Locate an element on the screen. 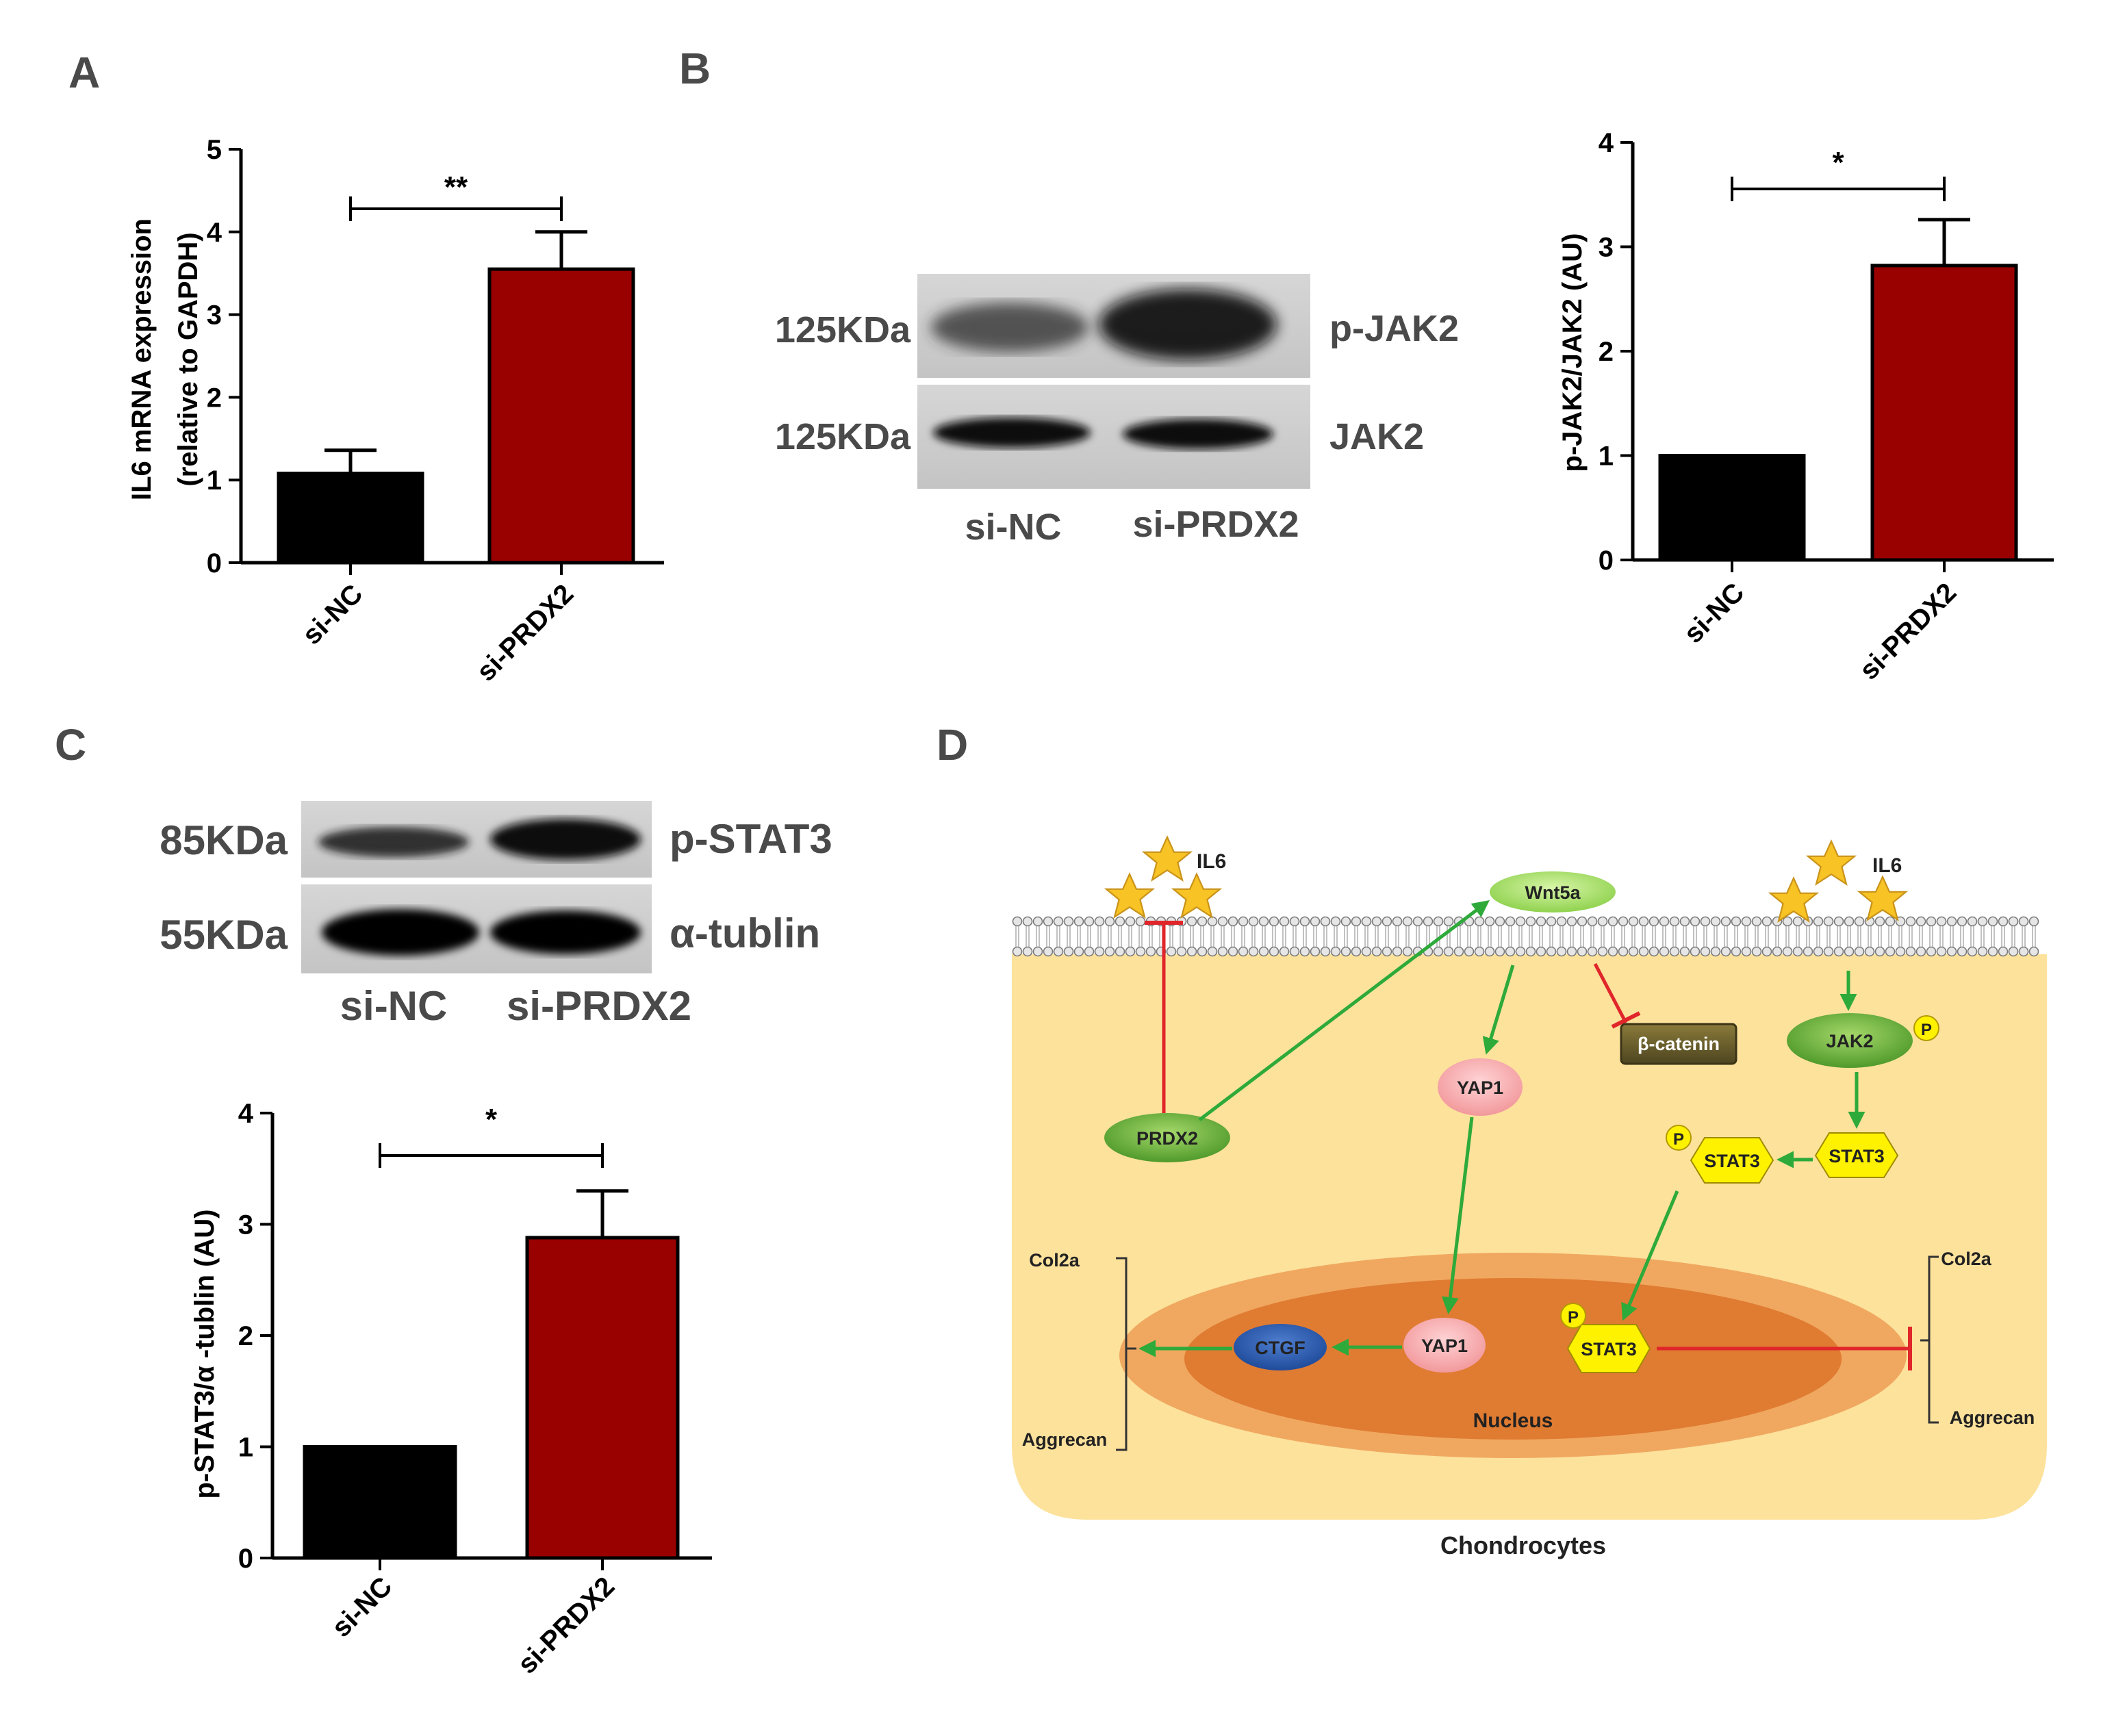 The width and height of the screenshot is (2101, 1736). blot-c-protein-1: p-STAT3 is located at coordinates (751, 839).